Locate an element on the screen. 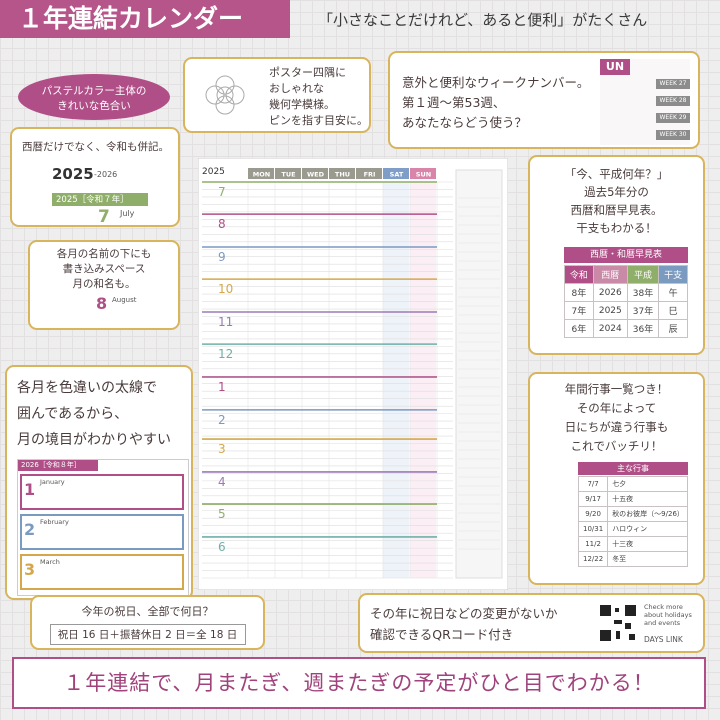  week-label: WEEK 29 is located at coordinates (673, 118).